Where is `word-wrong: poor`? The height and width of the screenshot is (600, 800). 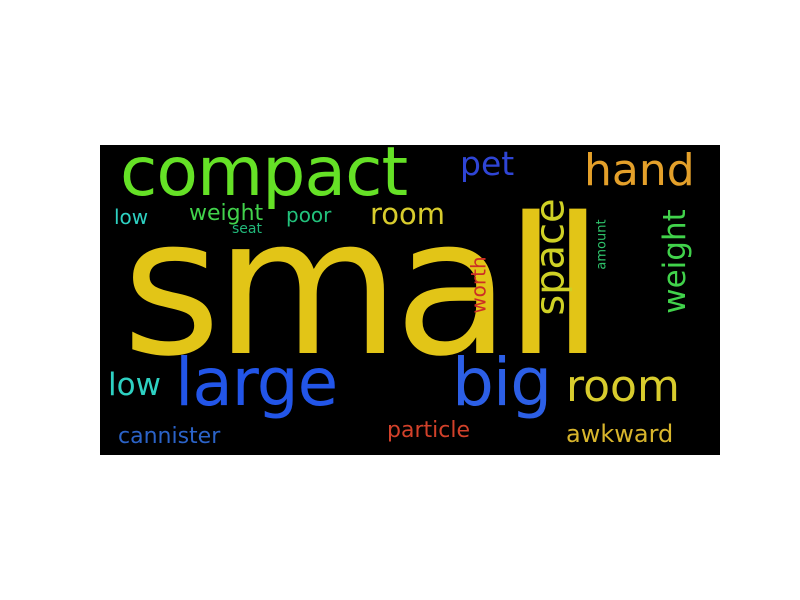
word-wrong: poor is located at coordinates (309, 215).